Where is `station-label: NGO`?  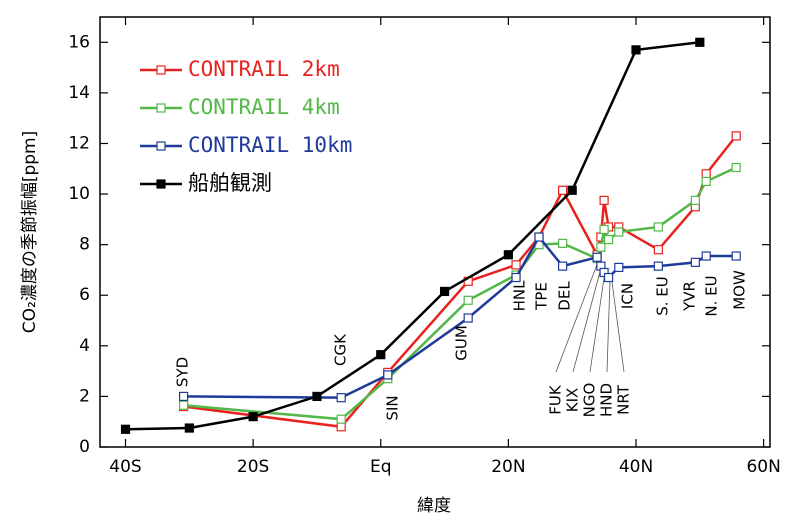
station-label: NGO is located at coordinates (590, 400).